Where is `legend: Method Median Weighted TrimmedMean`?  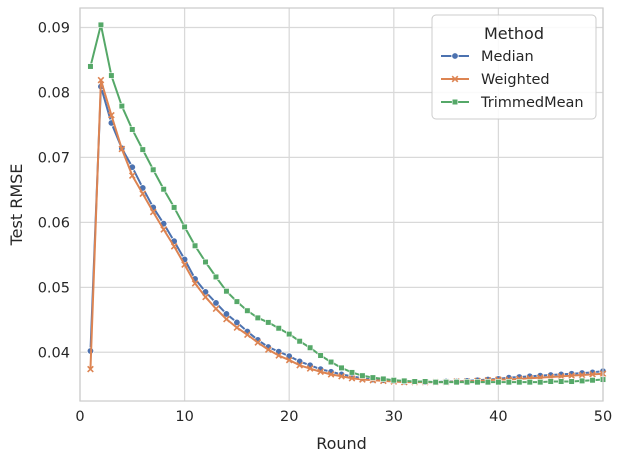 legend: Method Median Weighted TrimmedMean is located at coordinates (514, 67).